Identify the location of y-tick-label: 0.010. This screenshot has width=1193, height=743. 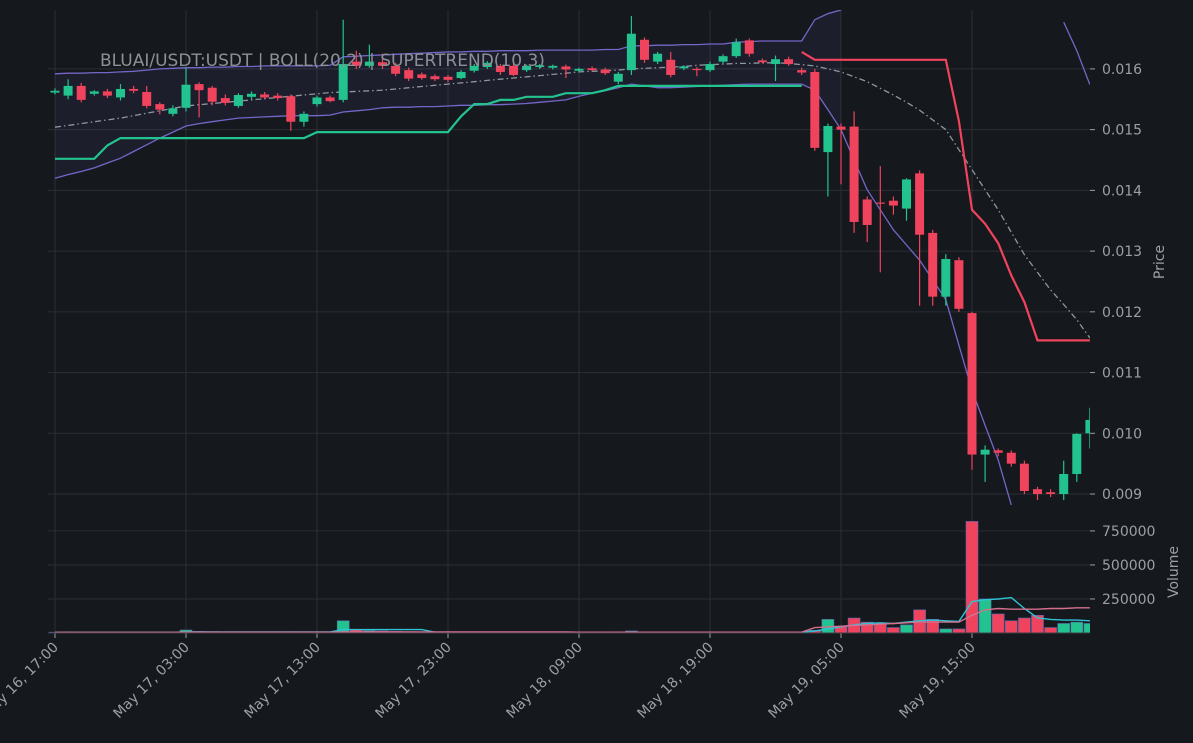
(1122, 434).